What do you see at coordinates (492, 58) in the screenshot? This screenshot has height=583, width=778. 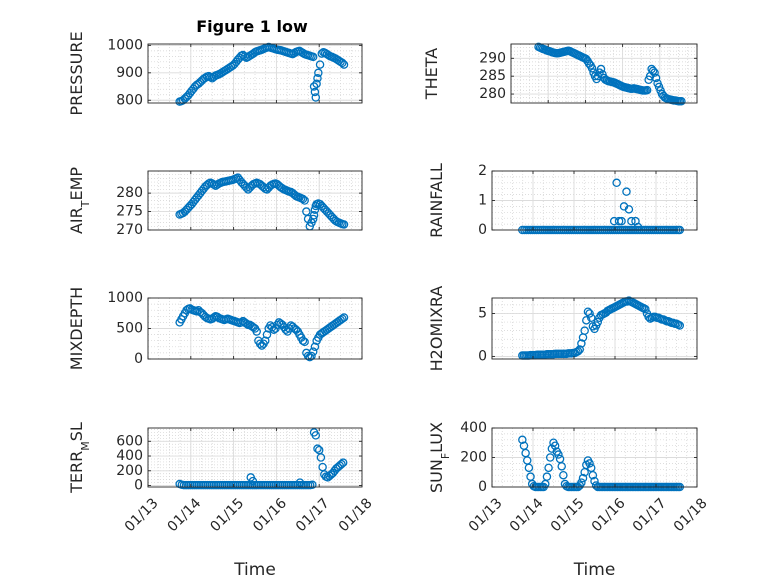 I see `y-tick-label: 290` at bounding box center [492, 58].